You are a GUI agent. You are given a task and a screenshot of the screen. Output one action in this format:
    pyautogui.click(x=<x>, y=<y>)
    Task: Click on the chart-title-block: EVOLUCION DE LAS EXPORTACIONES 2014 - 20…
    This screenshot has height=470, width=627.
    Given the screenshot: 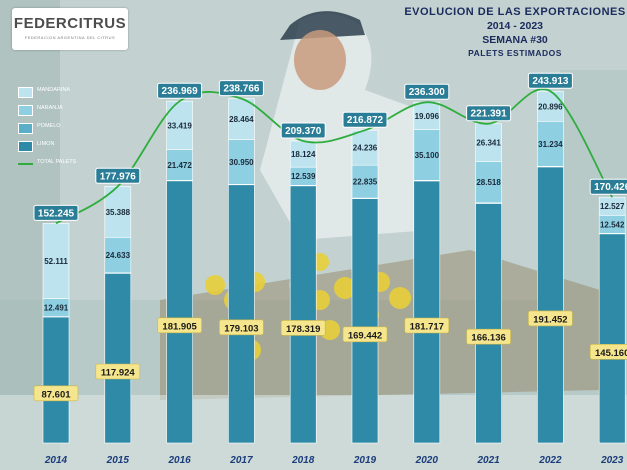 What is the action you would take?
    pyautogui.click(x=513, y=32)
    